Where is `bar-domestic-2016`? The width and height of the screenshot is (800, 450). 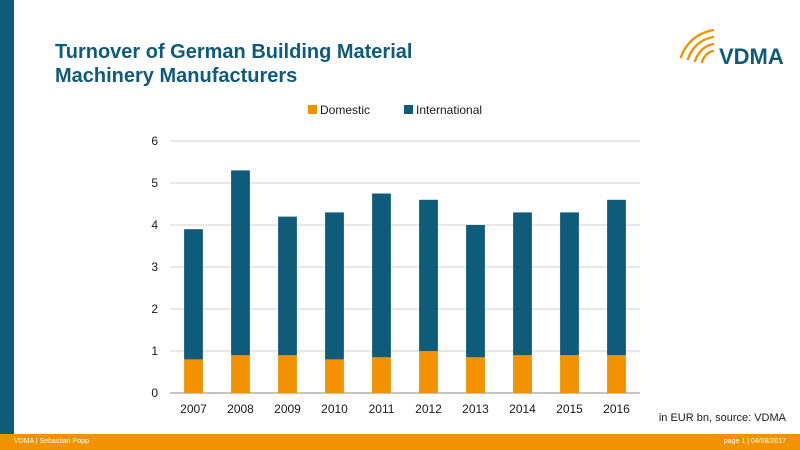 bar-domestic-2016 is located at coordinates (616, 374).